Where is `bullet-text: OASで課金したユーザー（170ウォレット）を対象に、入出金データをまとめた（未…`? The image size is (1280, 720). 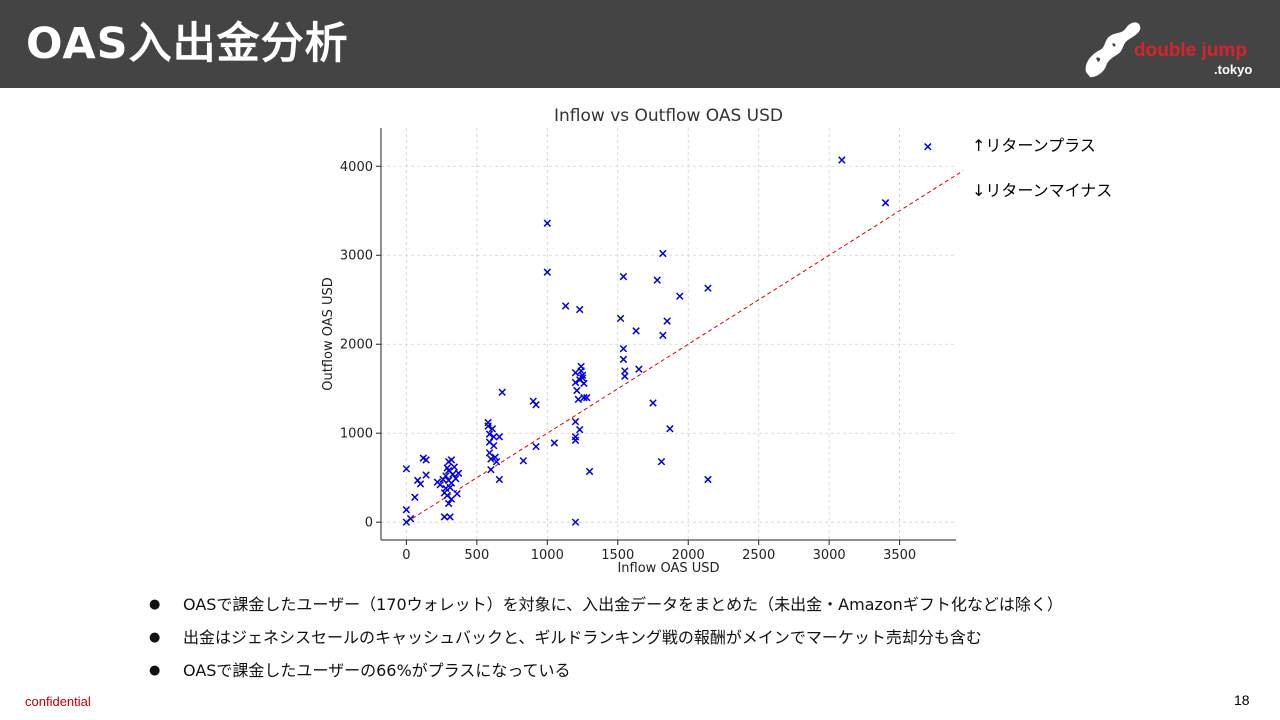
bullet-text: OASで課金したユーザー（170ウォレット）を対象に、入出金データをまとめた（未… is located at coordinates (623, 604).